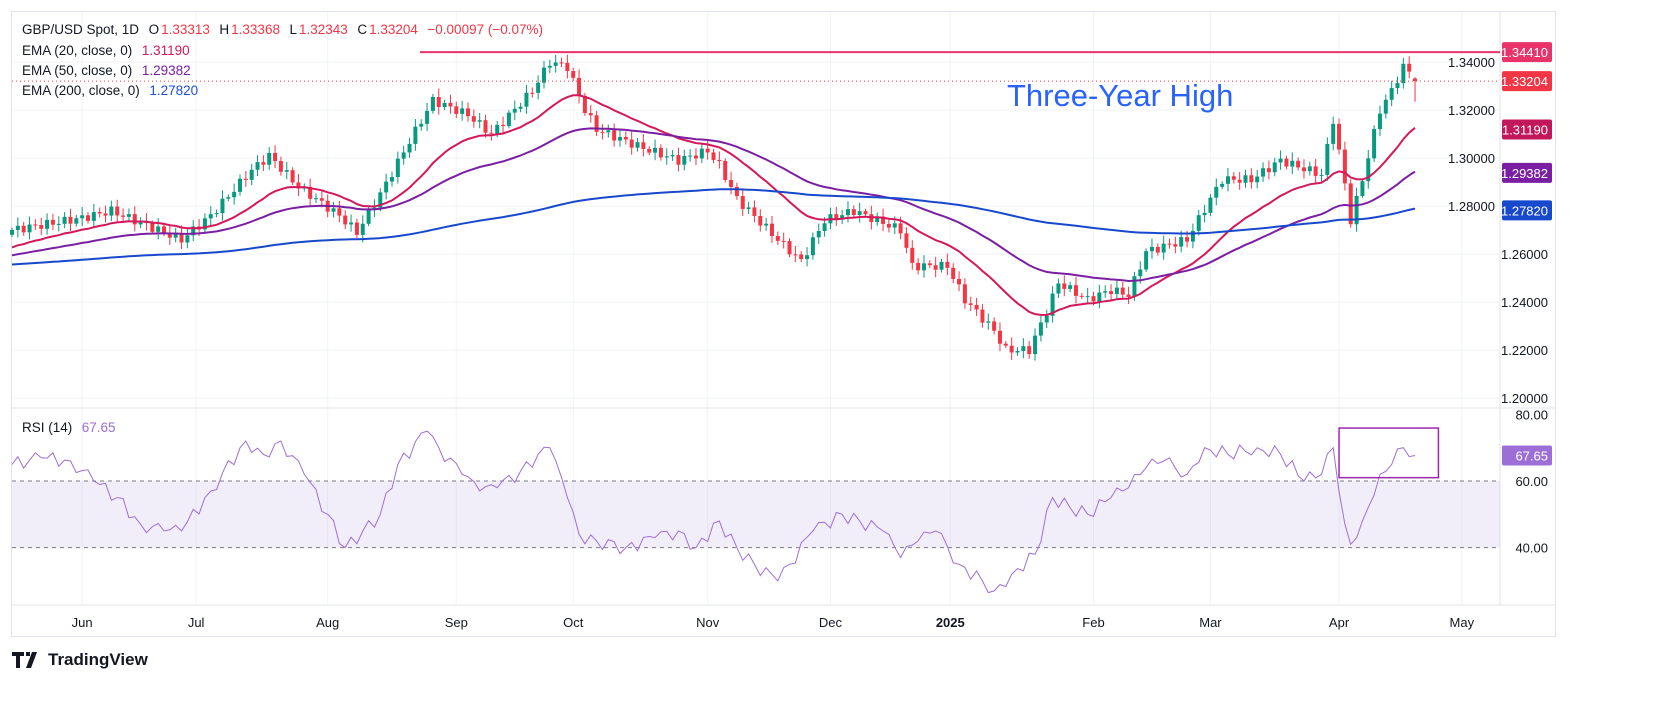 This screenshot has height=718, width=1656. I want to click on tradingview-logo-text: TradingView, so click(98, 659).